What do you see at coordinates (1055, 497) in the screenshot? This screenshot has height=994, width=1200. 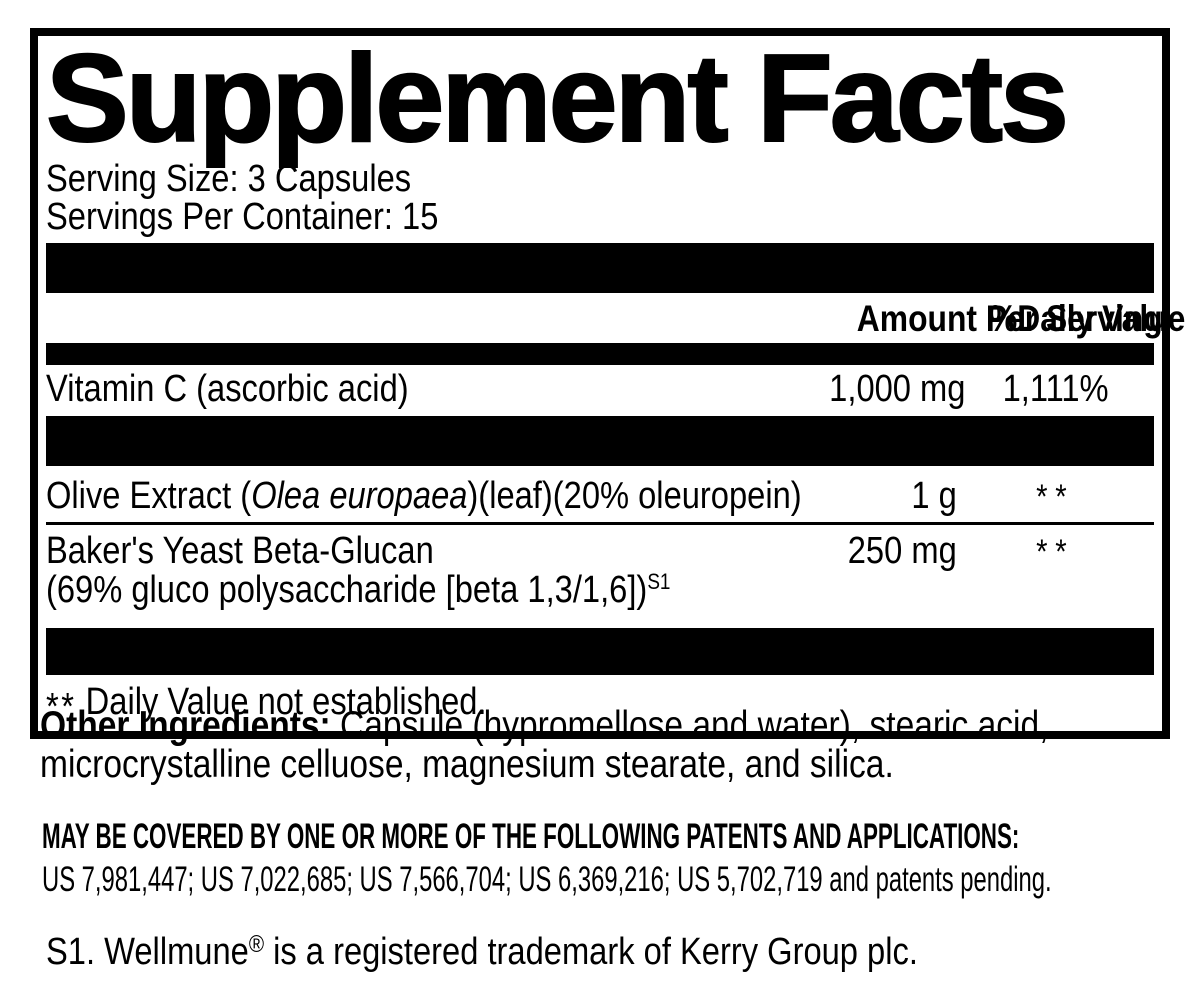 I see `olive-extract-daily-value: **` at bounding box center [1055, 497].